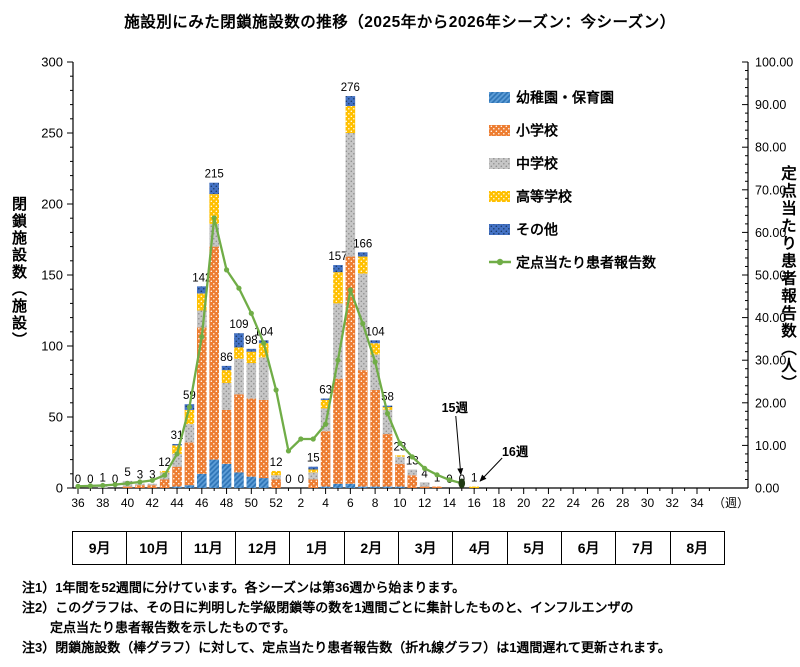 The width and height of the screenshot is (800, 667). I want to click on bar-value-label: 215, so click(214, 175).